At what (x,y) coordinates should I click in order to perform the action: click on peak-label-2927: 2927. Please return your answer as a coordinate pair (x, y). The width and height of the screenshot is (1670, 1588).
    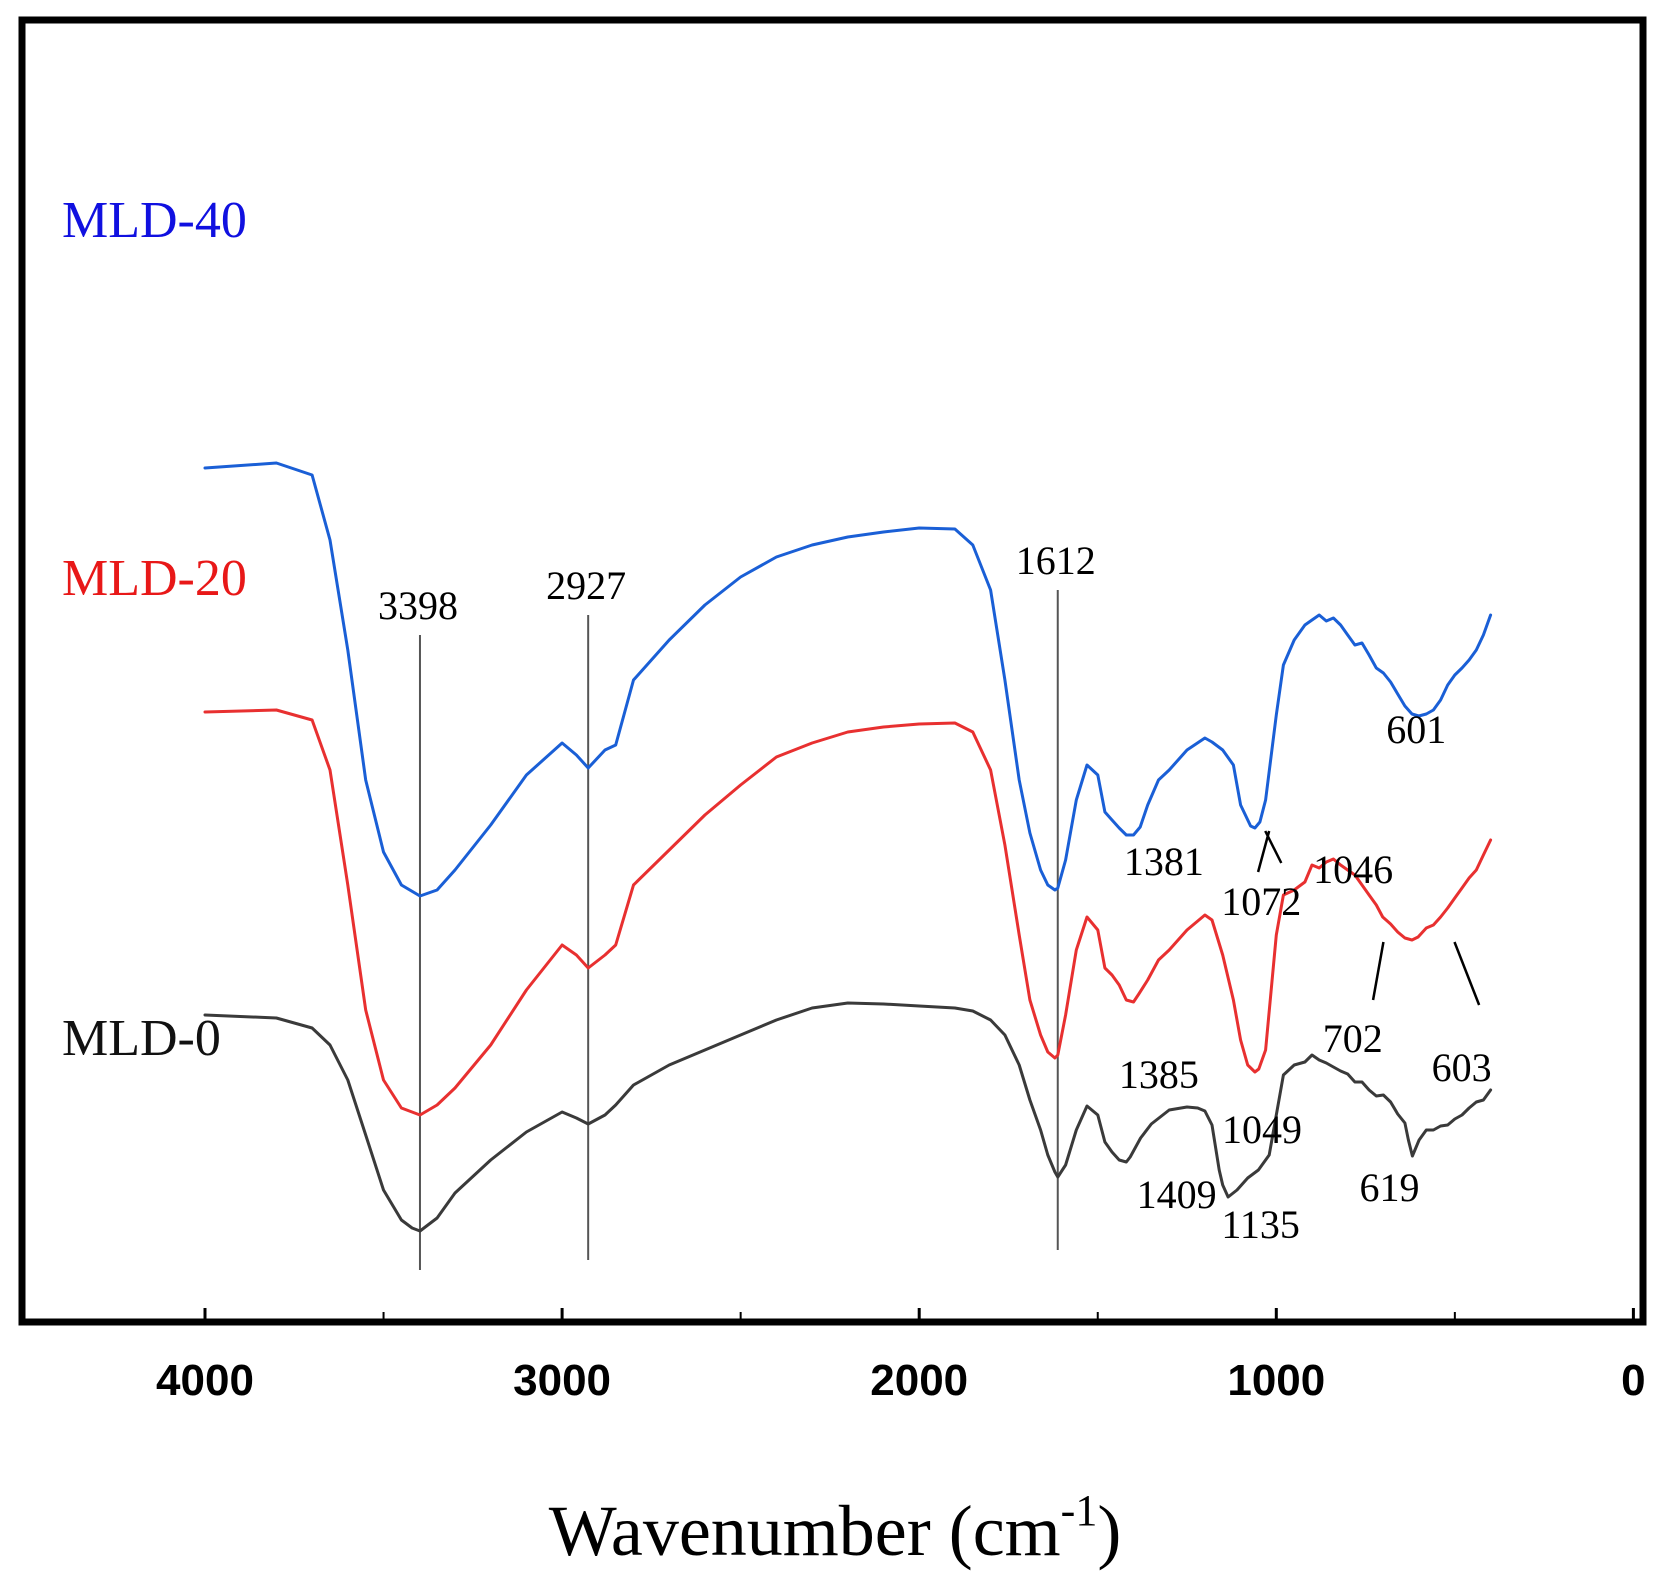
    Looking at the image, I should click on (586, 585).